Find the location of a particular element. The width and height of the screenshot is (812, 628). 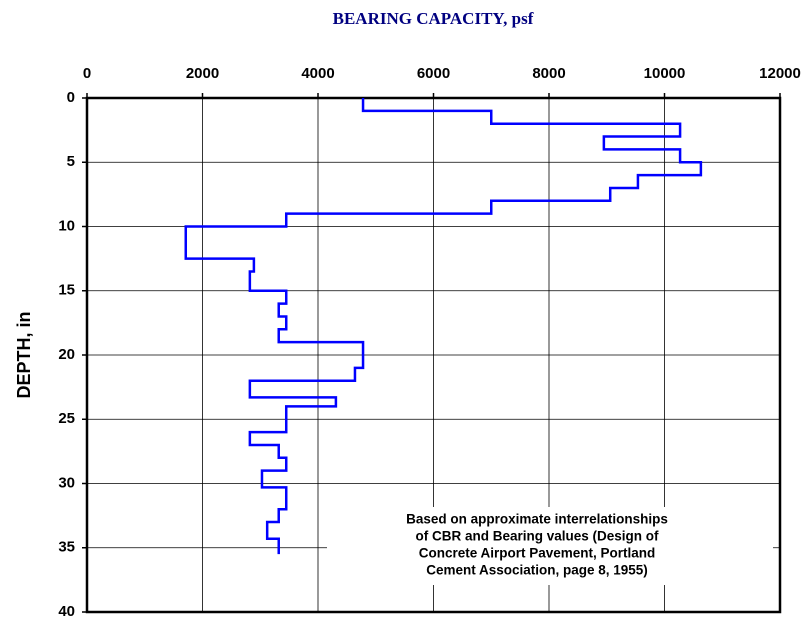

chart-title: BEARING CAPACITY, psf is located at coordinates (433, 18).